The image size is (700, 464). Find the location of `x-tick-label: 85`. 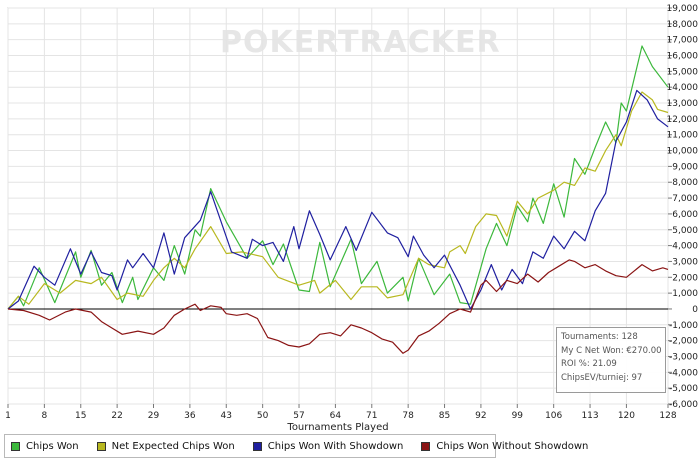

x-tick-label: 85 is located at coordinates (444, 416).